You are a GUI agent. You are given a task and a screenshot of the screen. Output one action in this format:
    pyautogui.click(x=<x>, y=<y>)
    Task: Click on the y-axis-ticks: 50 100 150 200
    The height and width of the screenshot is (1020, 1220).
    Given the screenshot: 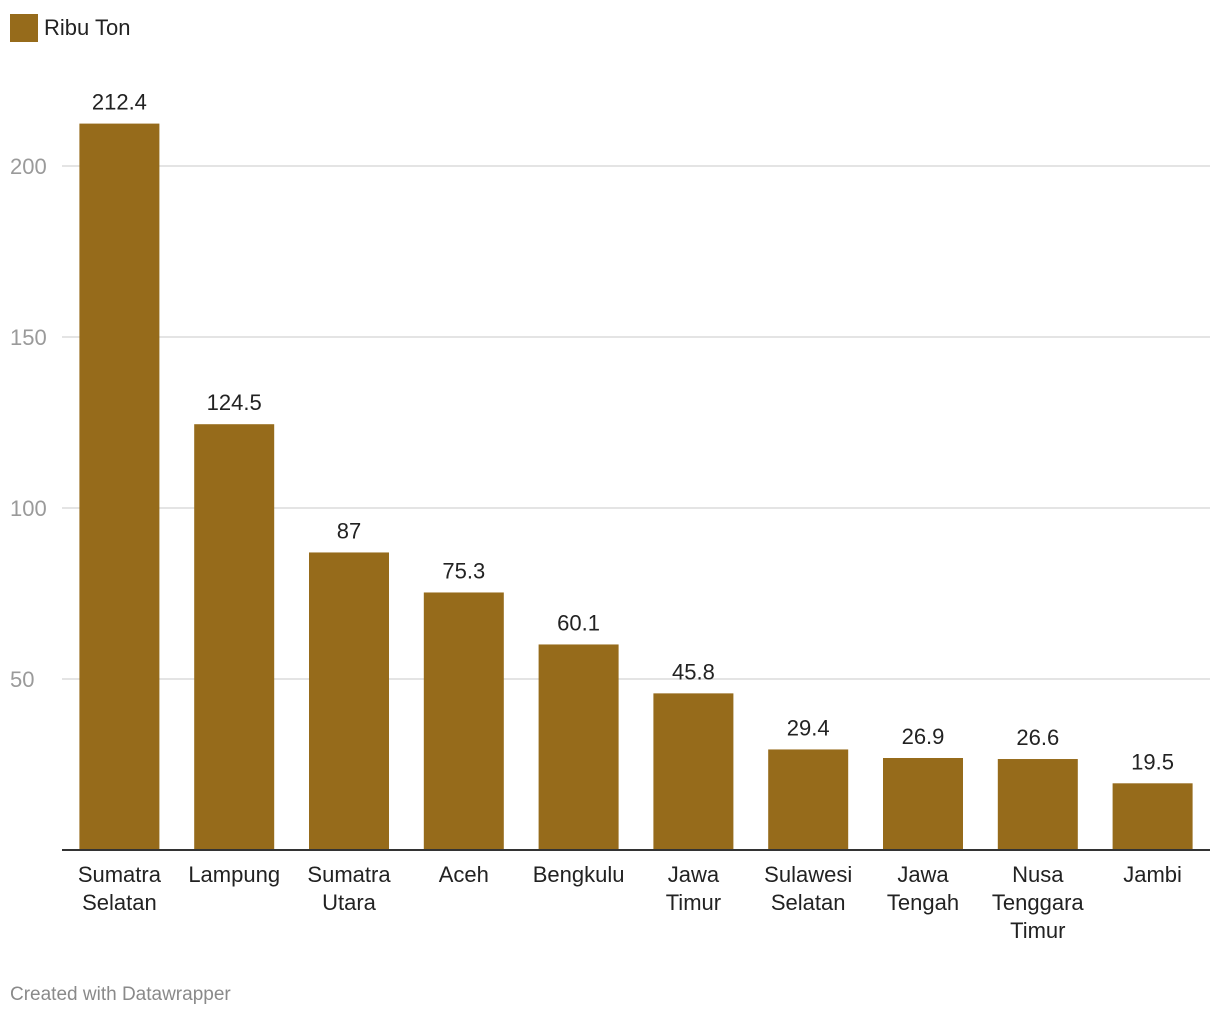 What is the action you would take?
    pyautogui.click(x=28, y=423)
    